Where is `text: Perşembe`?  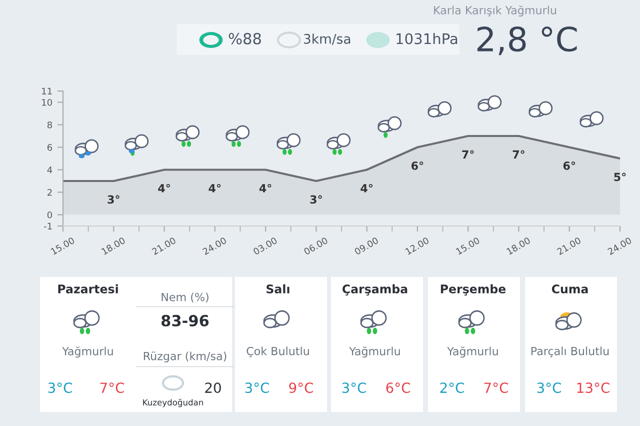 text: Perşembe is located at coordinates (473, 290).